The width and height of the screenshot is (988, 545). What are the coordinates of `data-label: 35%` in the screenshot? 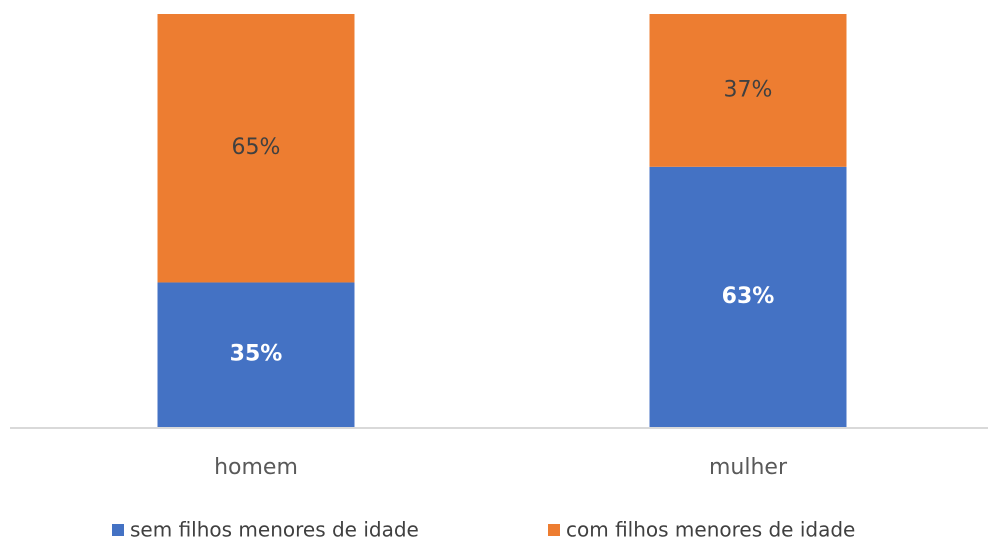 It's located at (256, 354).